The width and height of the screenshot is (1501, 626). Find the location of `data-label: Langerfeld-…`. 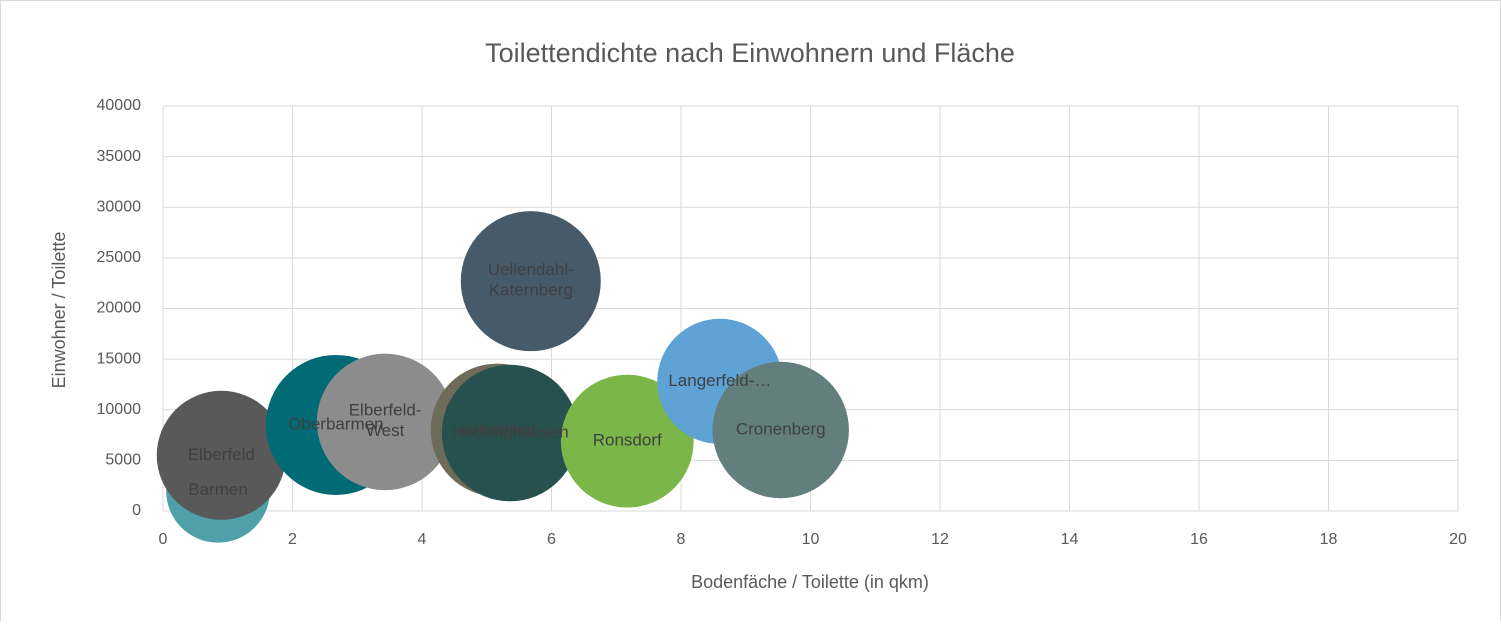

data-label: Langerfeld-… is located at coordinates (719, 380).